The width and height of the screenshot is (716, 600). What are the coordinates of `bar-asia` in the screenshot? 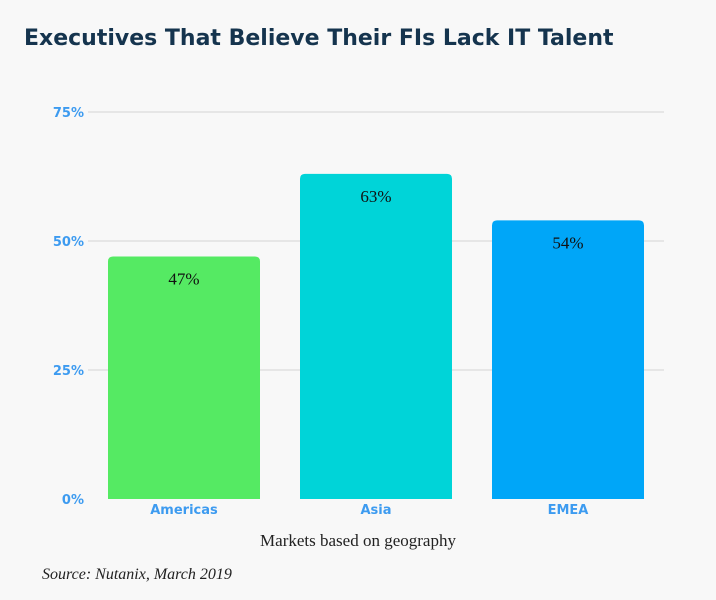 It's located at (376, 336).